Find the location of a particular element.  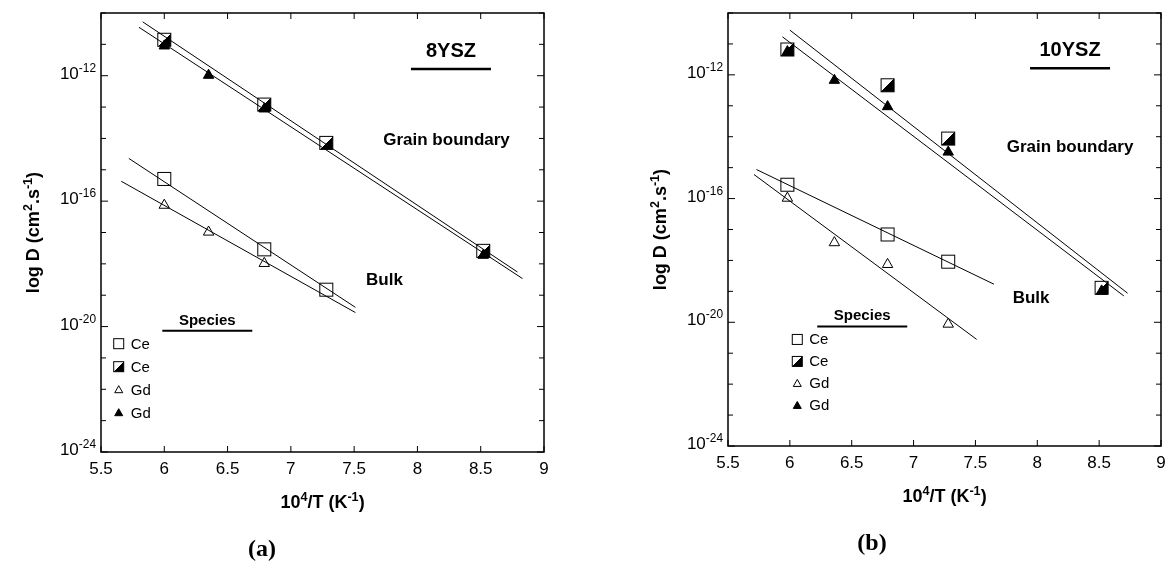

annotation: 10YSZ is located at coordinates (1070, 49).